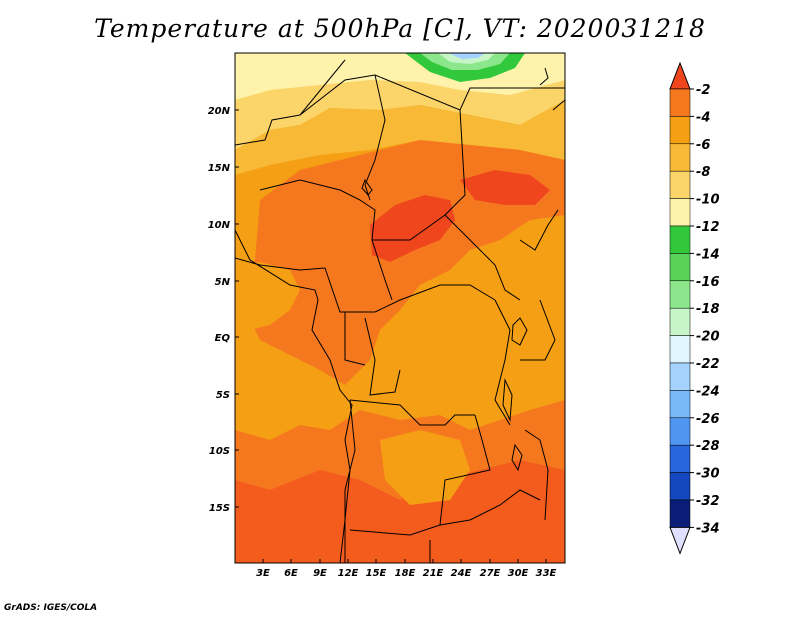 The height and width of the screenshot is (618, 800). I want to click on colorbar-label: -10, so click(708, 200).